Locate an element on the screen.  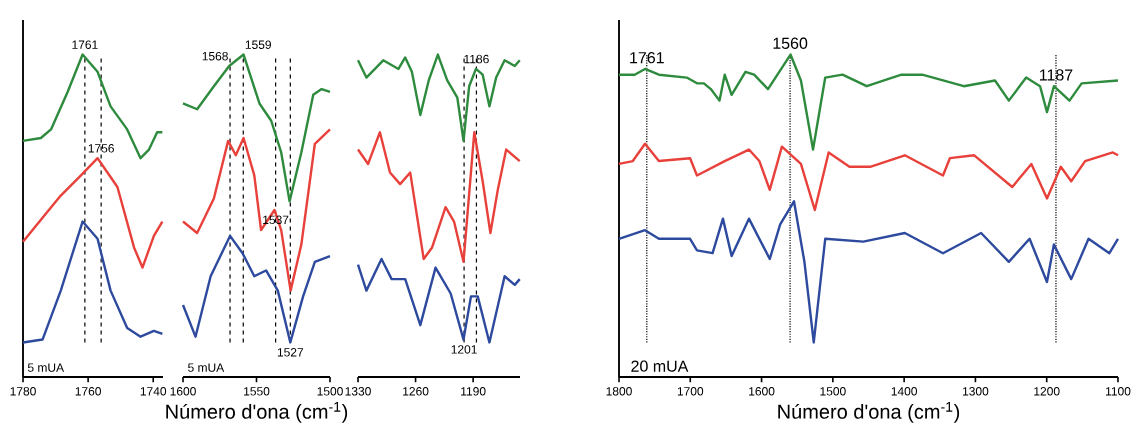
x-tick-label: 1260 is located at coordinates (416, 391).